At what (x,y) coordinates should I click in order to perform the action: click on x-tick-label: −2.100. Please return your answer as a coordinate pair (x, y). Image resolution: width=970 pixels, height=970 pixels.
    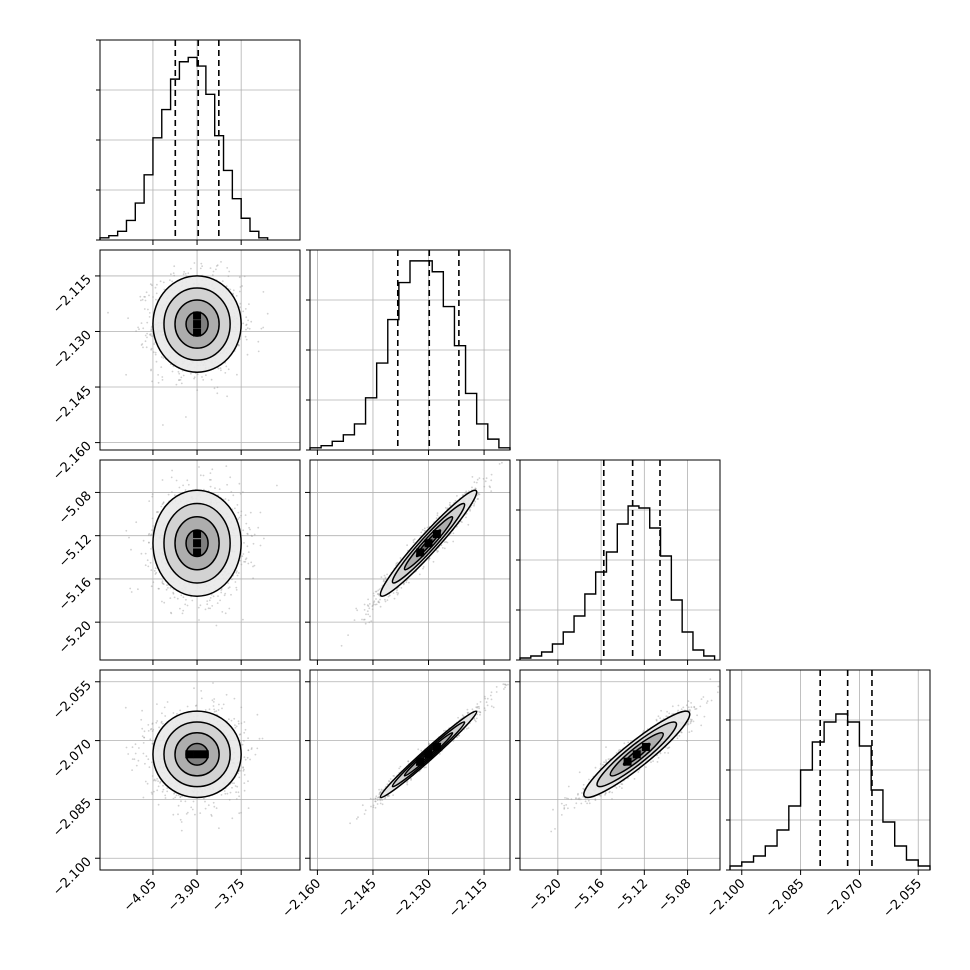
    Looking at the image, I should click on (726, 898).